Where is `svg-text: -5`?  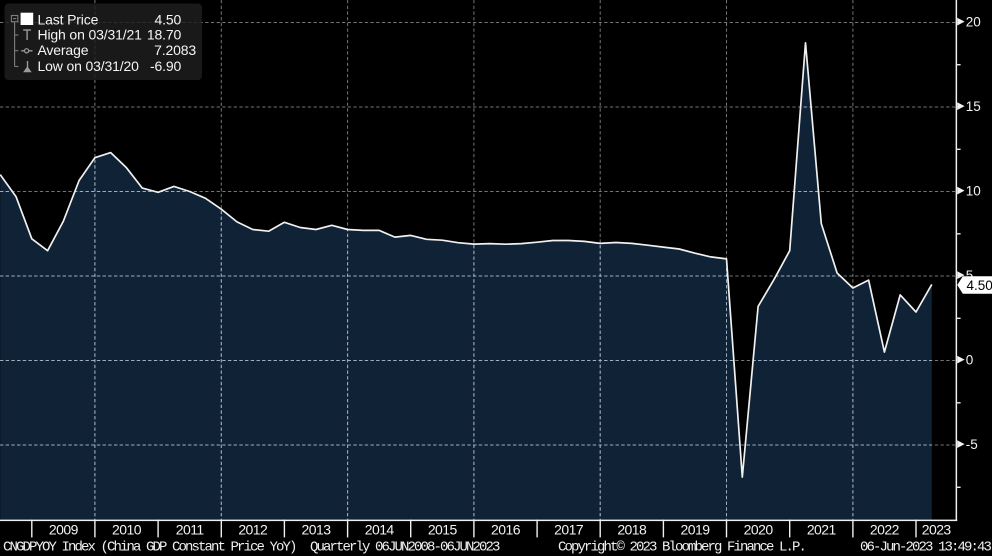
svg-text: -5 is located at coordinates (972, 444).